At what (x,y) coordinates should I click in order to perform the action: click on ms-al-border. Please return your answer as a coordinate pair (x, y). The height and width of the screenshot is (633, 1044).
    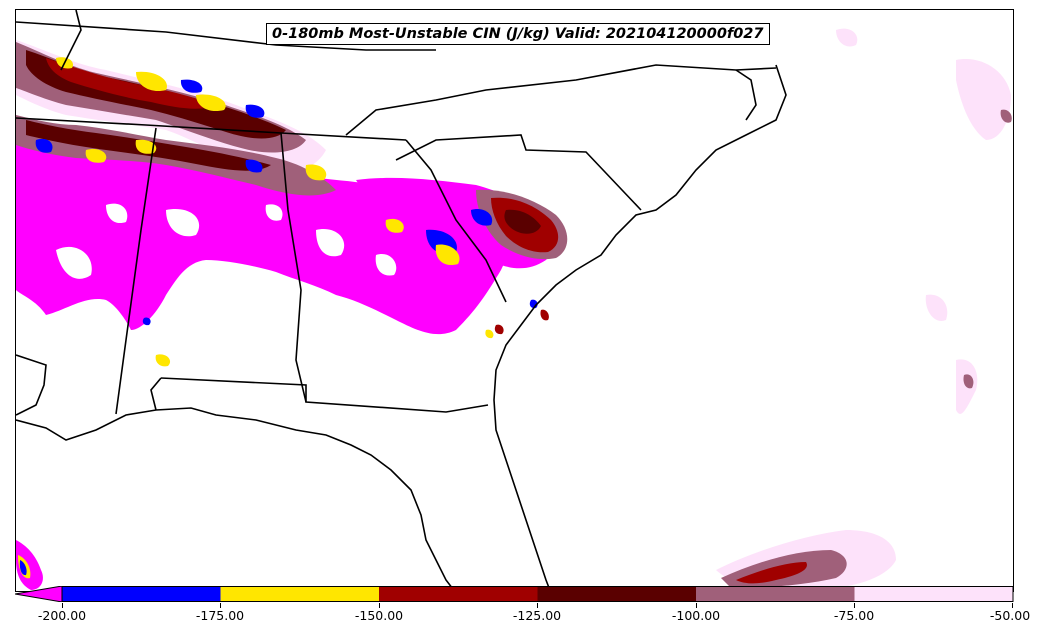
    Looking at the image, I should click on (136, 271).